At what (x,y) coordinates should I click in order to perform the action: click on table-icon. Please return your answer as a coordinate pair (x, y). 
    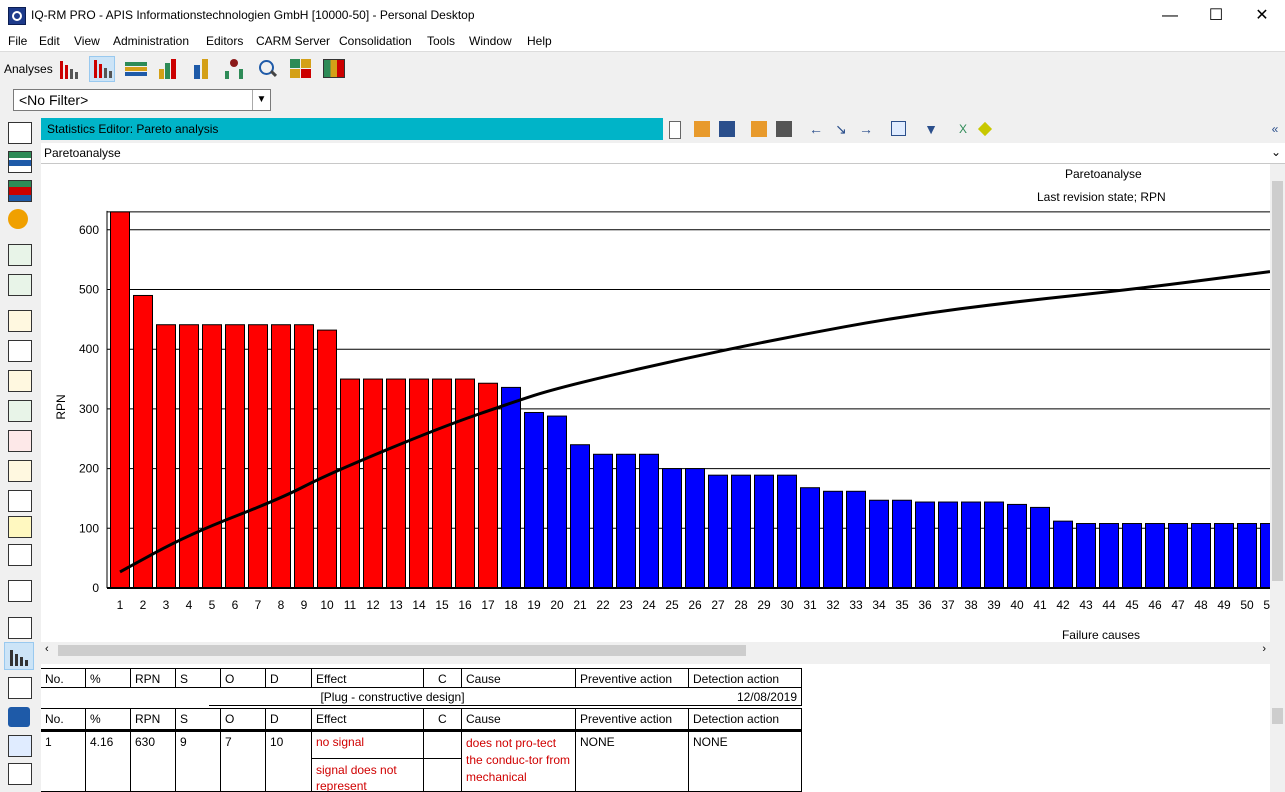
    Looking at the image, I should click on (20, 501).